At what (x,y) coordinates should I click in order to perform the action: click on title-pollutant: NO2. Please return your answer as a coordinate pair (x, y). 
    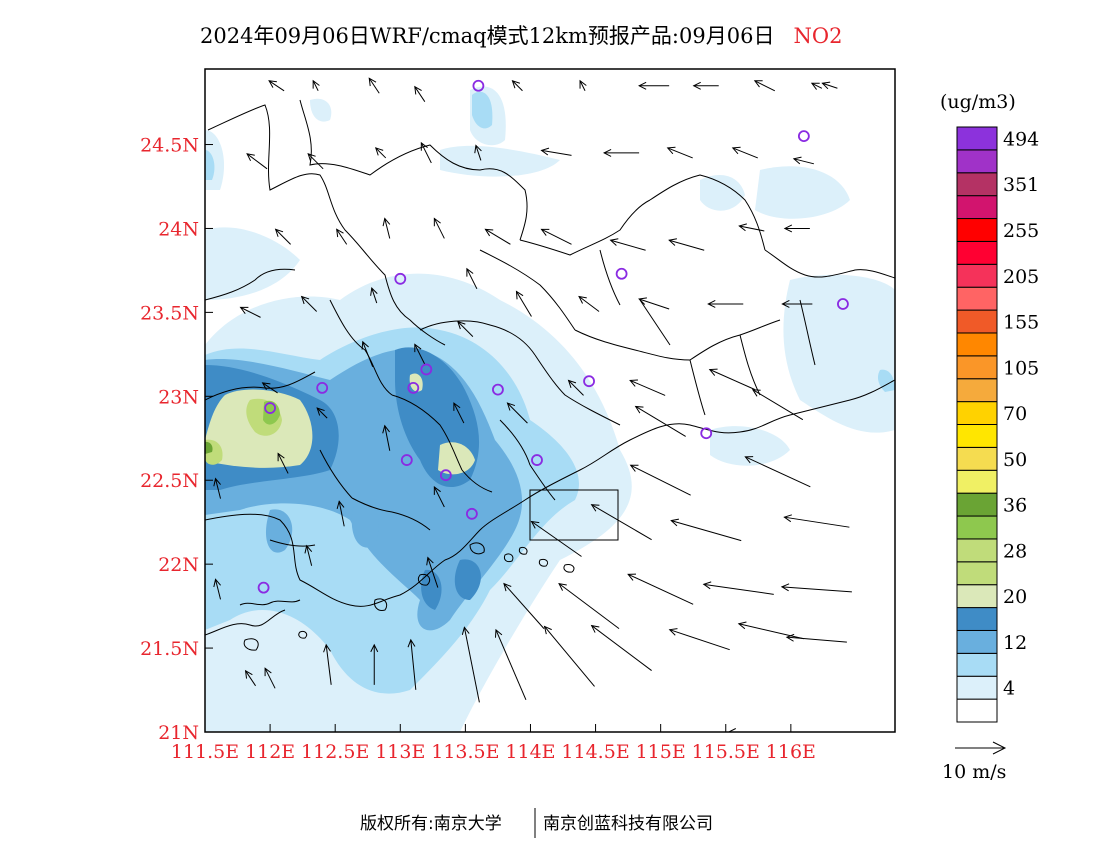
    Looking at the image, I should click on (818, 36).